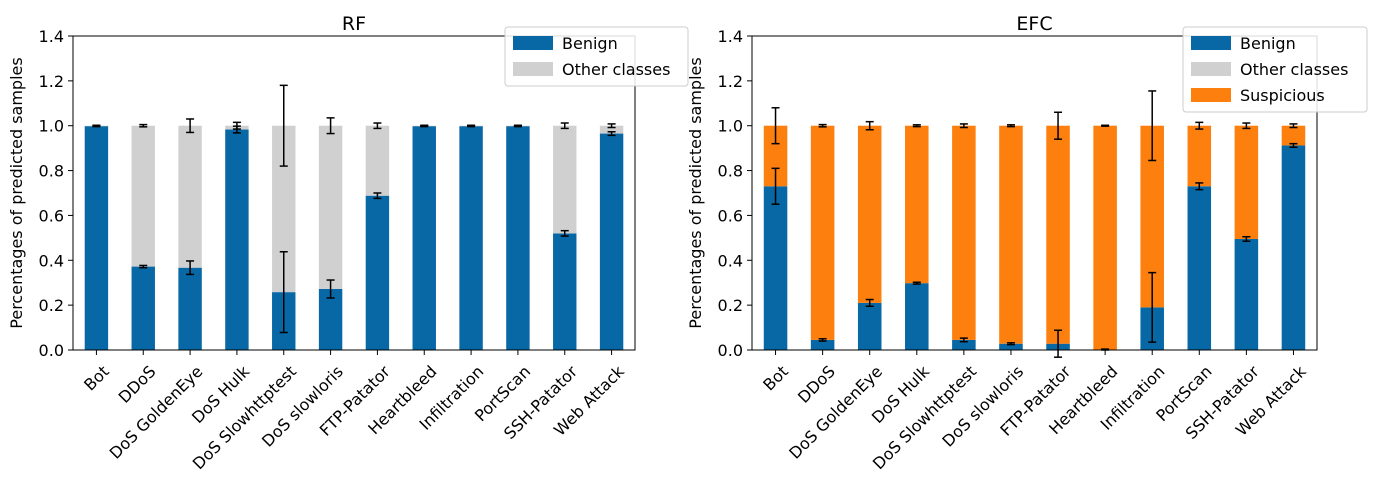 The height and width of the screenshot is (477, 1374). Describe the element at coordinates (1211, 69) in the screenshot. I see `legend-swatch-other` at that location.